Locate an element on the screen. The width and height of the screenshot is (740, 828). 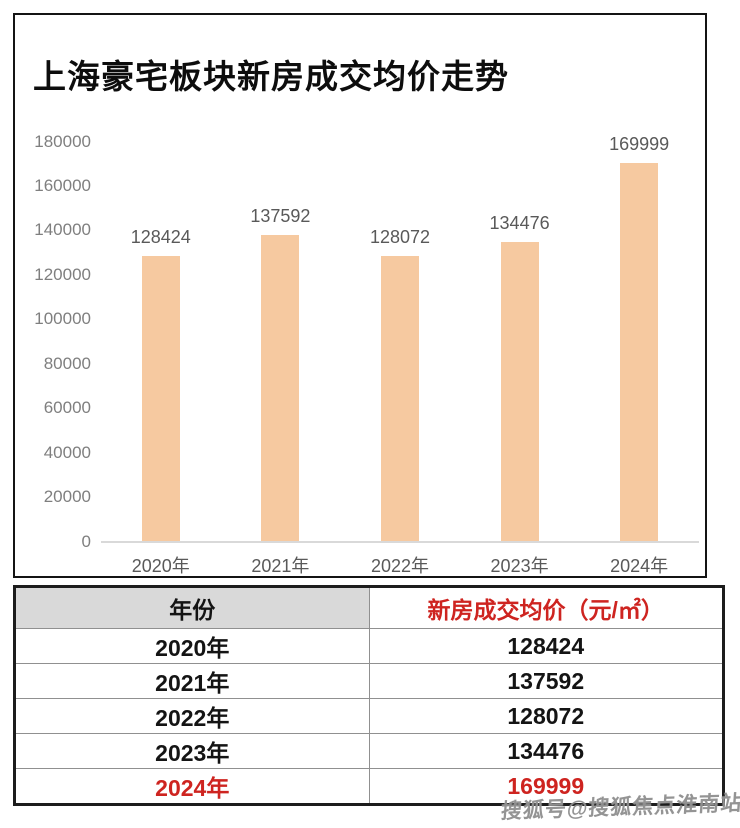
price-cell: 128072 is located at coordinates (546, 716).